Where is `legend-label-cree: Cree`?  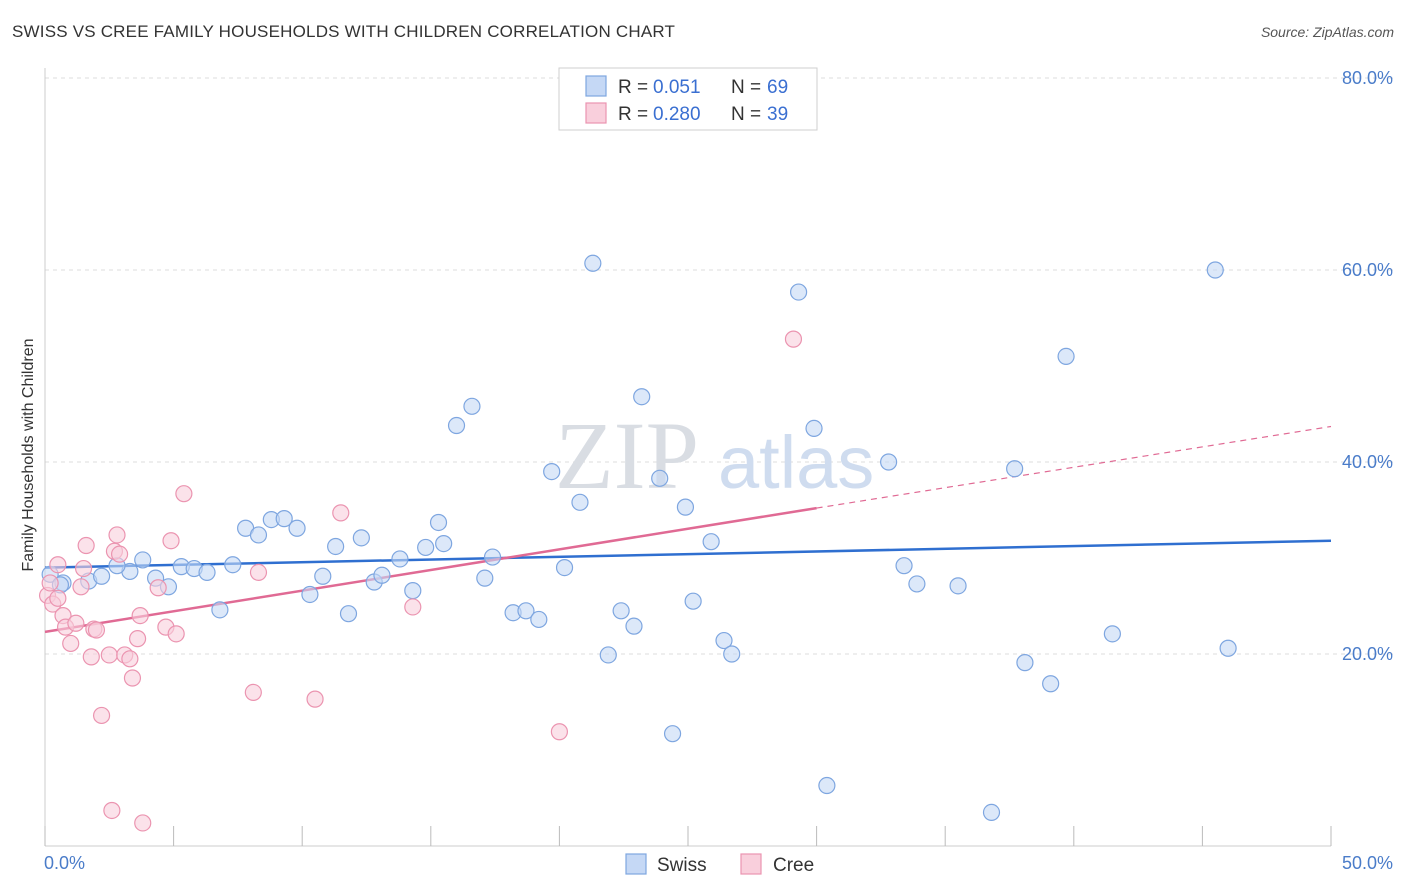 legend-label-cree: Cree is located at coordinates (793, 865).